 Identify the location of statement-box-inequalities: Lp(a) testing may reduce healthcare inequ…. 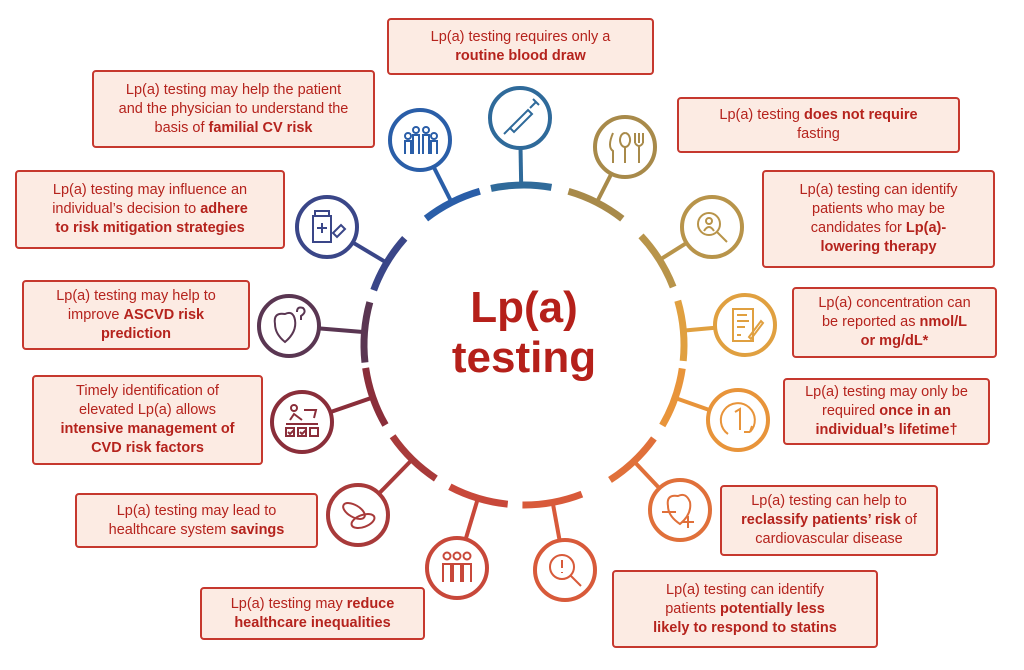
(312, 613).